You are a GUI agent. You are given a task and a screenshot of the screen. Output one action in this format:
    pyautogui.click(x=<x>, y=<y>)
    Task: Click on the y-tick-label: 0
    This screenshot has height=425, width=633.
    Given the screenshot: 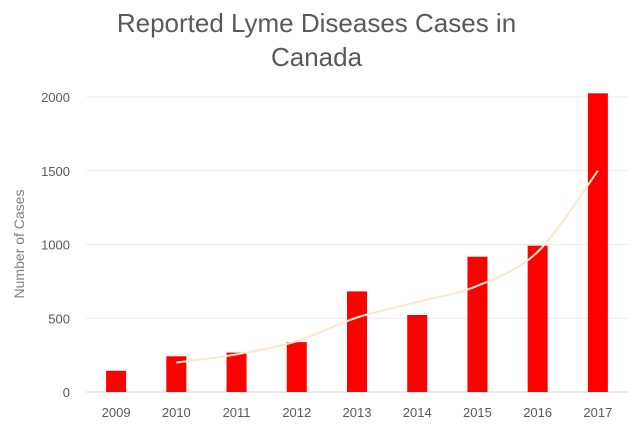 What is the action you would take?
    pyautogui.click(x=66, y=392)
    